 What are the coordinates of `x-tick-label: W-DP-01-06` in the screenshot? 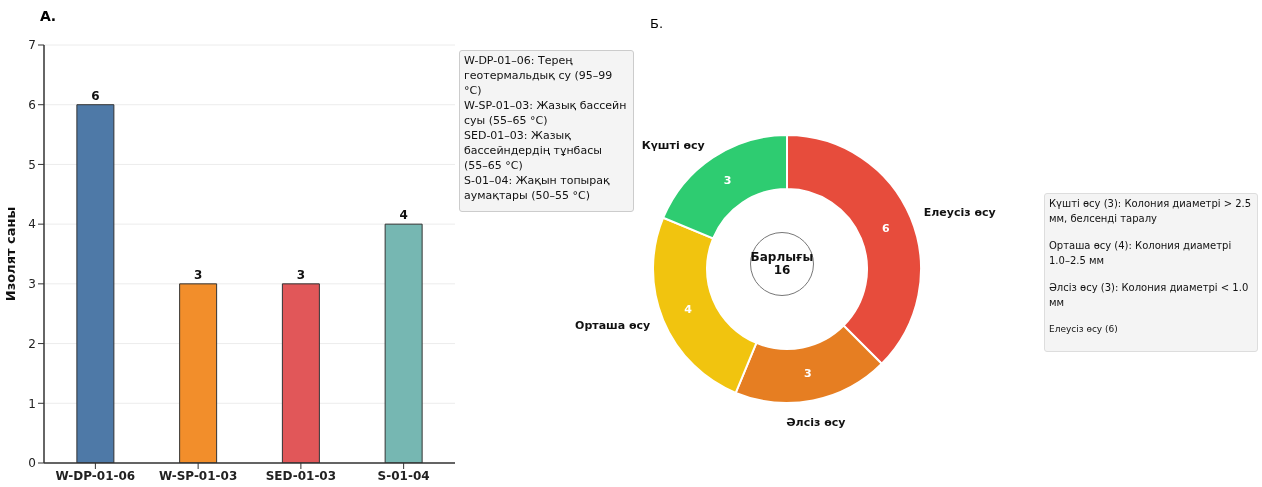 It's located at (95, 475).